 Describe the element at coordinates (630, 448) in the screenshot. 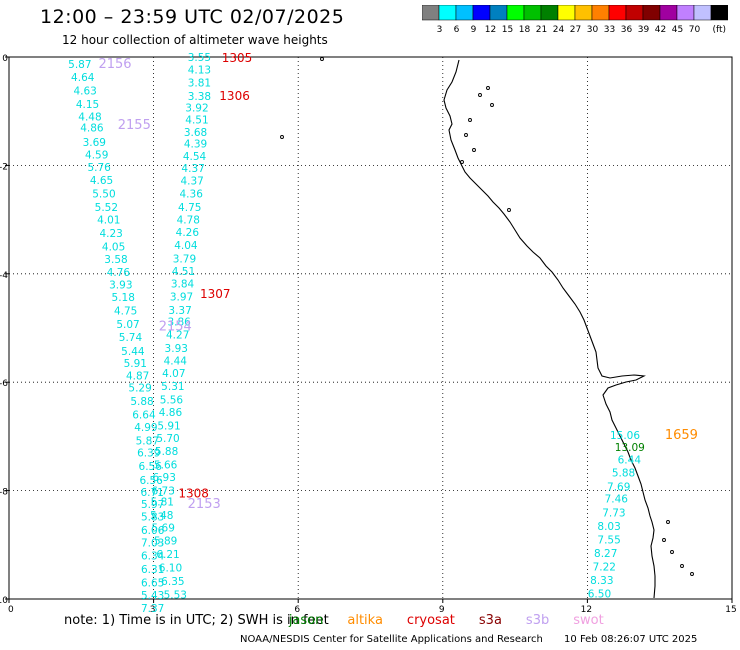

I see `wave-height-label: 13.09` at that location.